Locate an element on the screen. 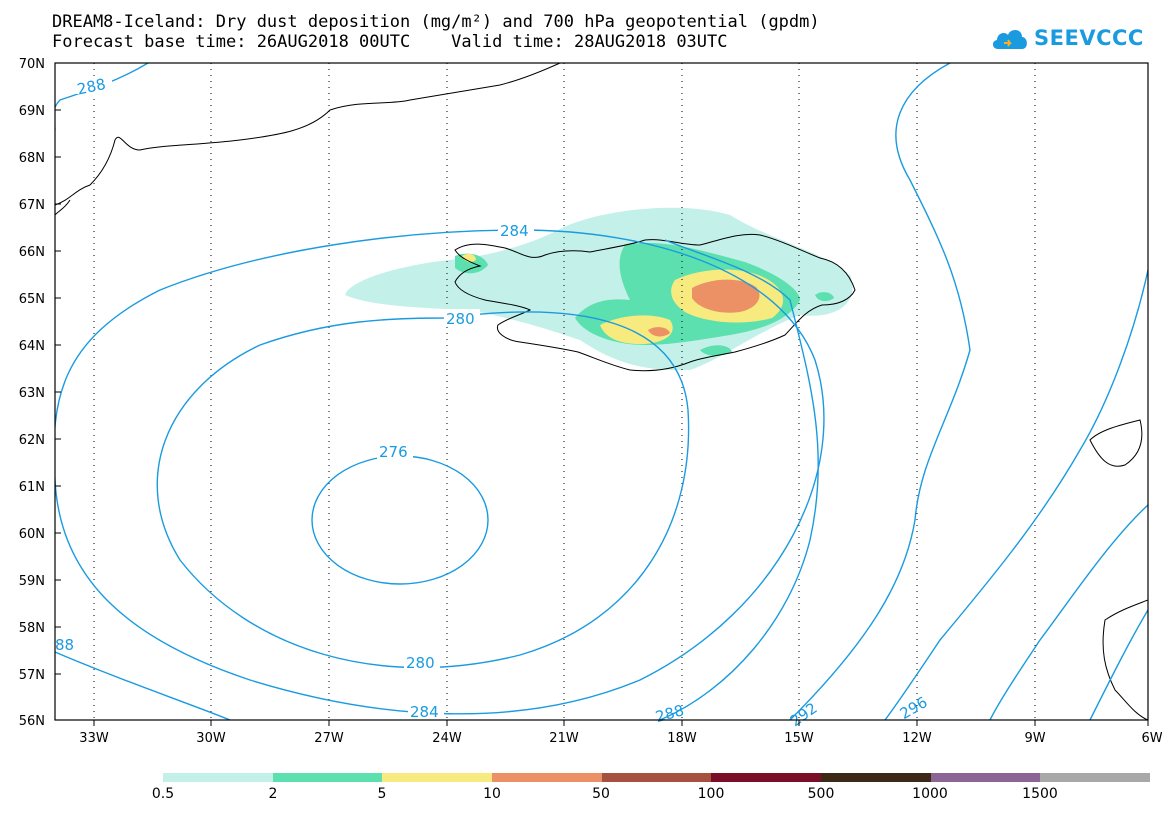 This screenshot has width=1175, height=815. cloud-icon is located at coordinates (1009, 39).